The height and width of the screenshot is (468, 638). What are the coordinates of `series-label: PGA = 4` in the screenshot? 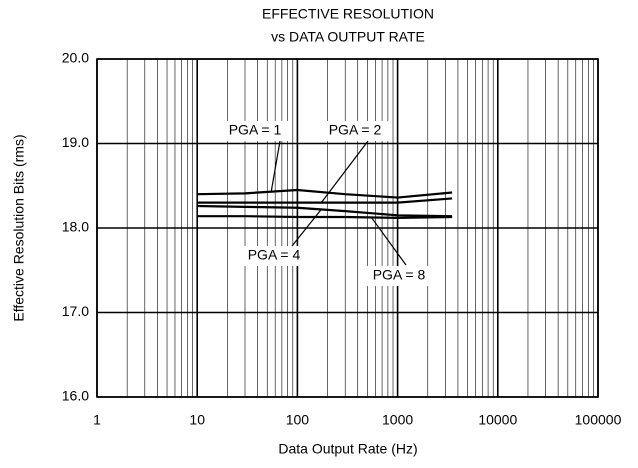 It's located at (274, 255).